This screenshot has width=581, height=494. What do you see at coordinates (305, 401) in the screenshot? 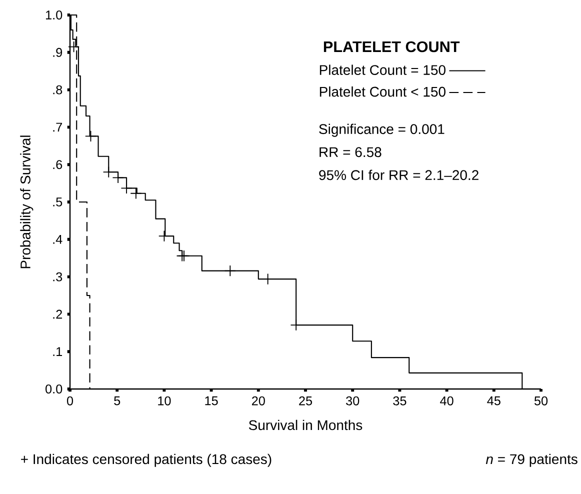
I see `x-tick-label: 25` at bounding box center [305, 401].